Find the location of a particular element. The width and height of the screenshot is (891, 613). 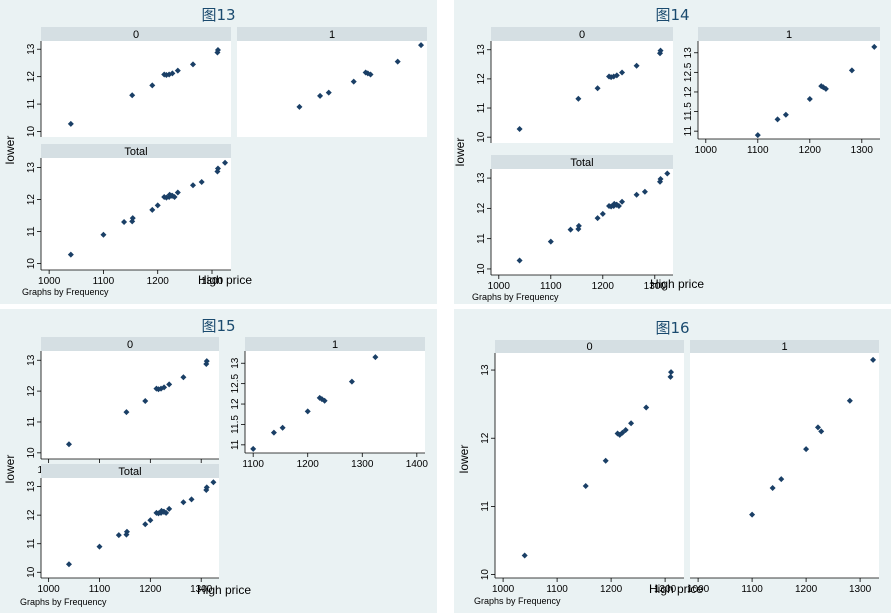

y-tick-label: 12.5 is located at coordinates (235, 383).